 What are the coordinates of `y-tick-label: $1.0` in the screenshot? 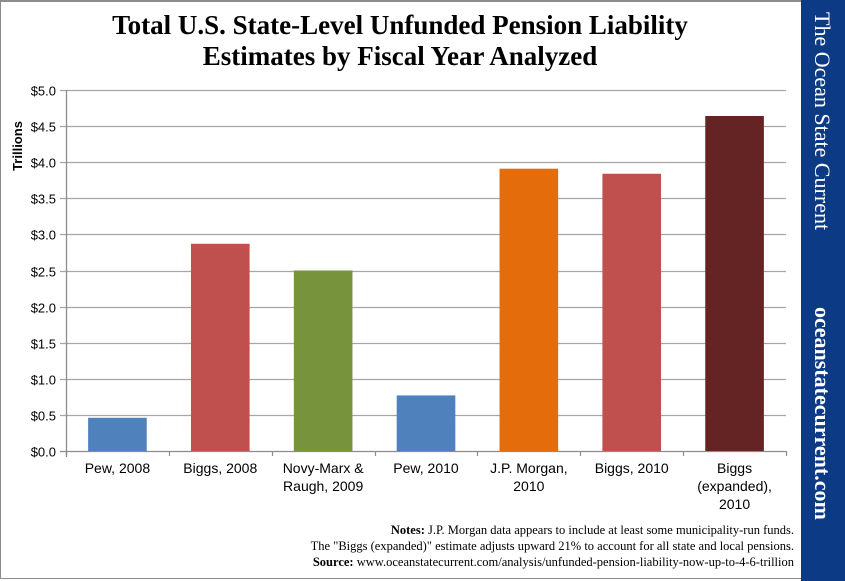 It's located at (43, 380).